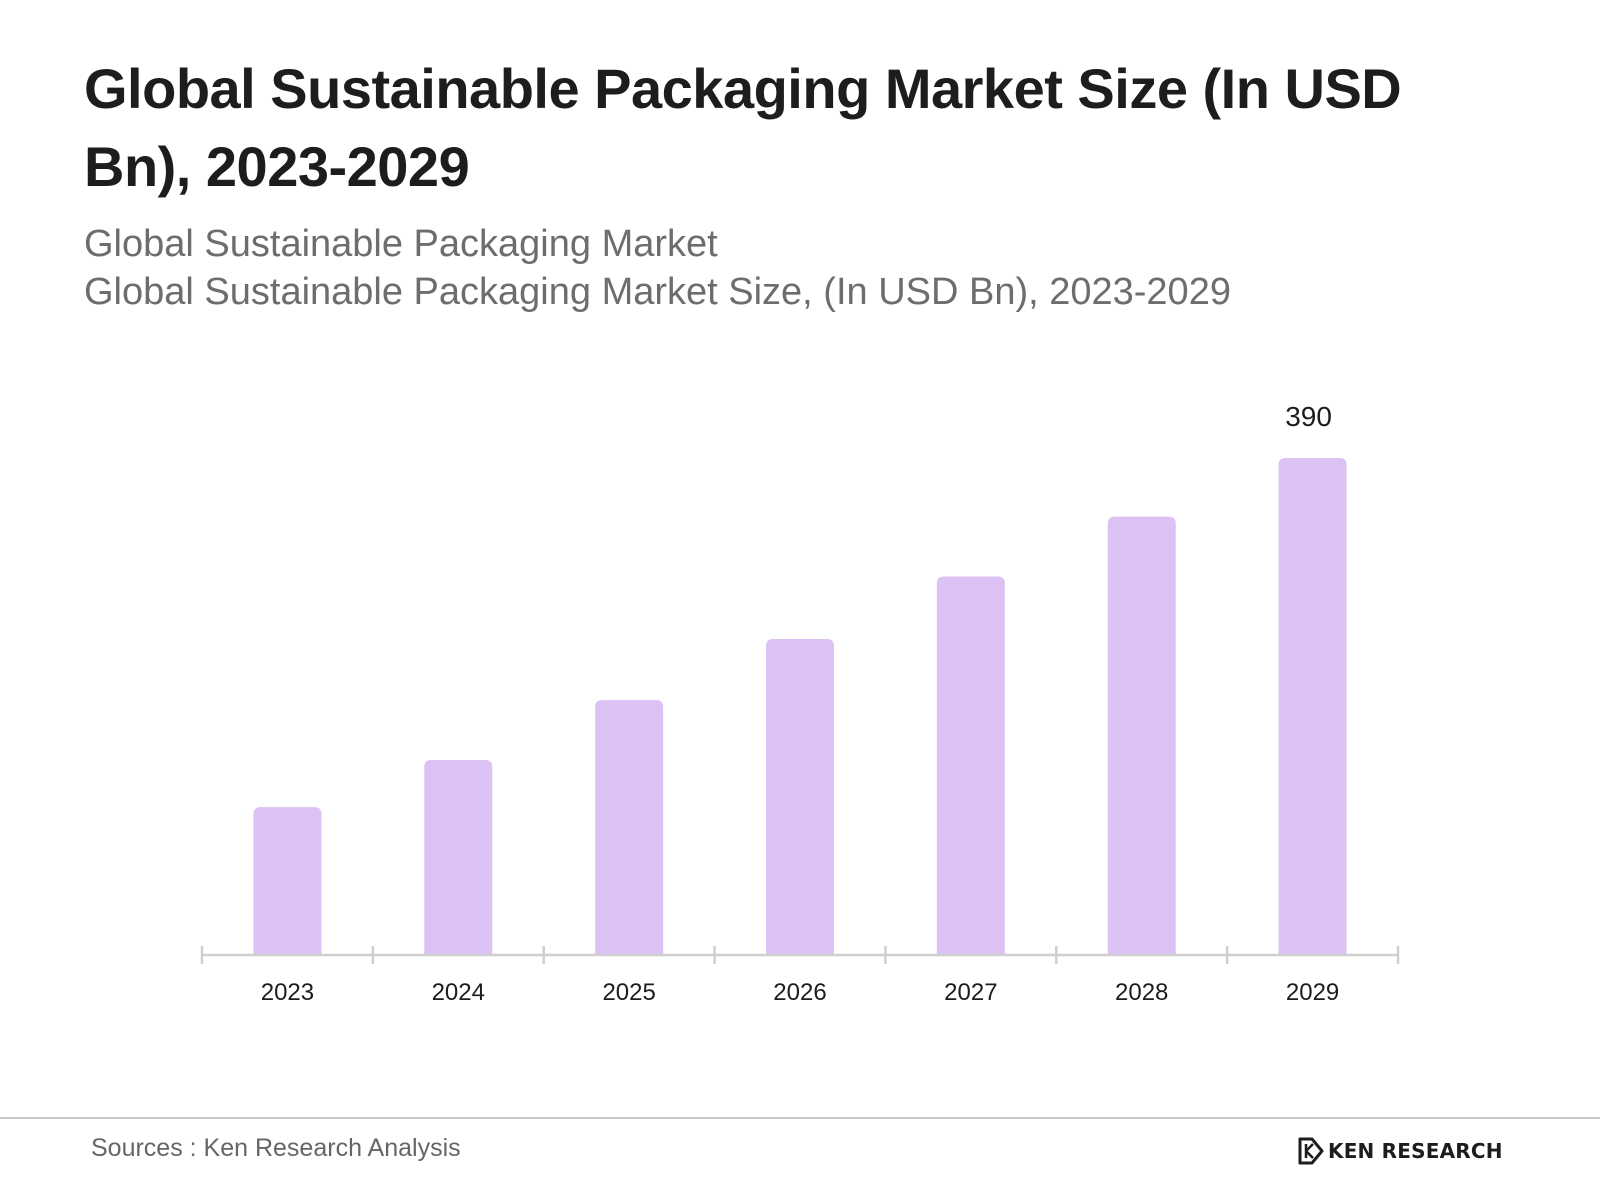 This screenshot has height=1200, width=1600. I want to click on bar-2024, so click(458, 857).